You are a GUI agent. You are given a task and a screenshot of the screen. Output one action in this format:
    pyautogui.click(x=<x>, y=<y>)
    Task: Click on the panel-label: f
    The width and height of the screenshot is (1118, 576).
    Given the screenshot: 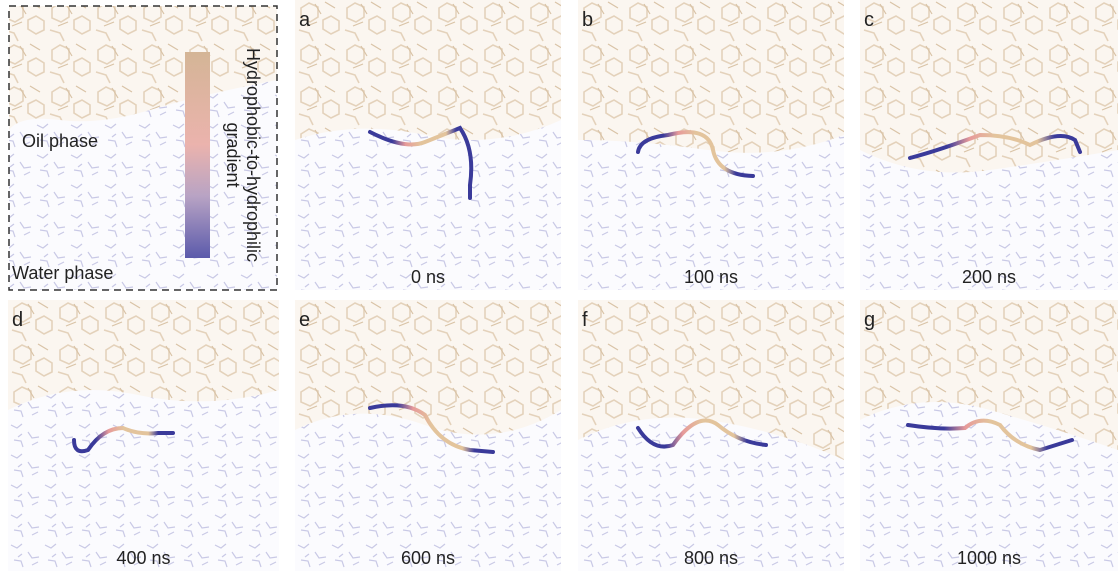 What is the action you would take?
    pyautogui.click(x=585, y=320)
    